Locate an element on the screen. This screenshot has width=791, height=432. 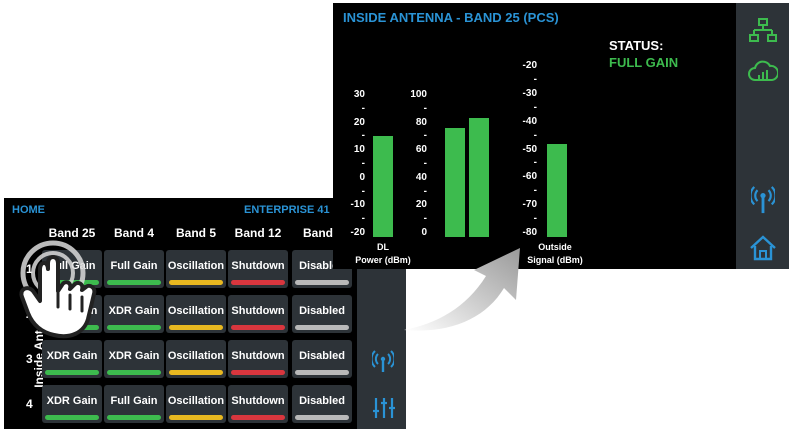
home-icon is located at coordinates (763, 250).